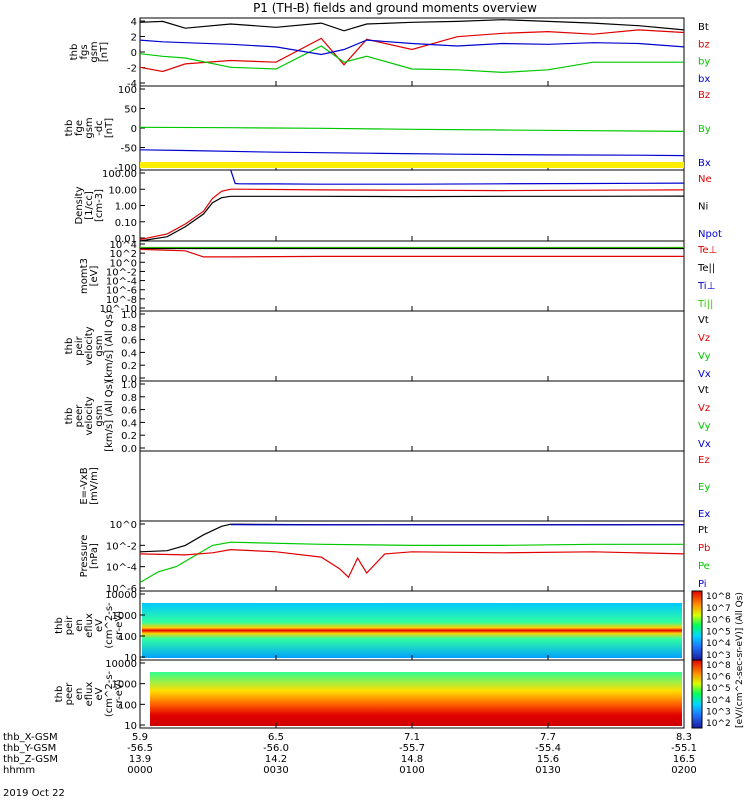 The width and height of the screenshot is (750, 800). I want to click on y-axis-label: E=-VxB, so click(84, 485).